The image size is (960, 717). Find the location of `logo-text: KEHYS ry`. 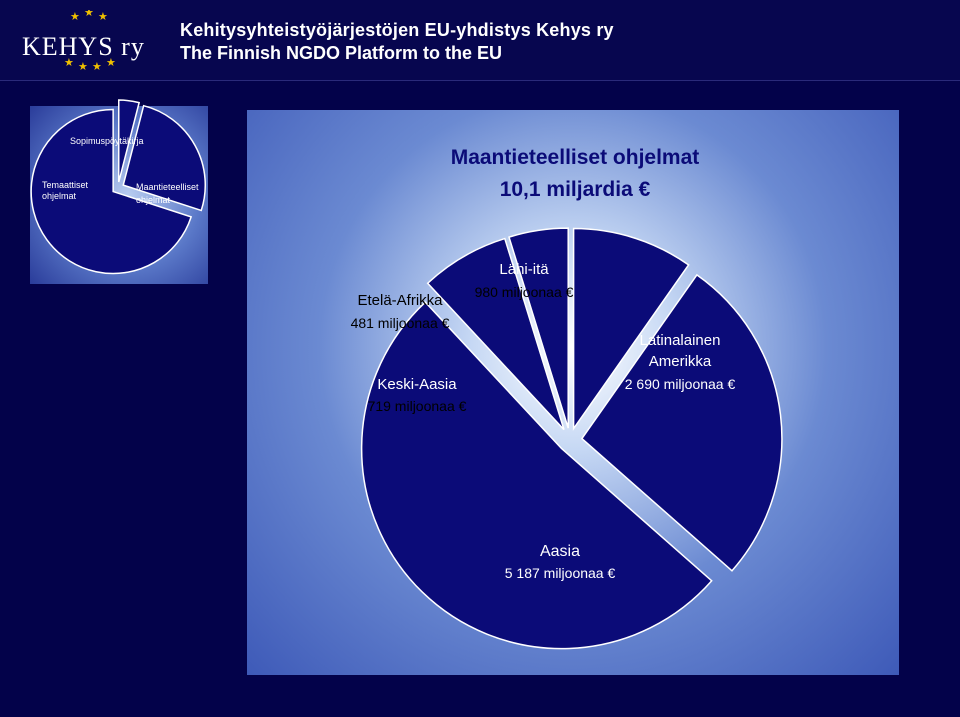

logo-text: KEHYS ry is located at coordinates (83, 46).